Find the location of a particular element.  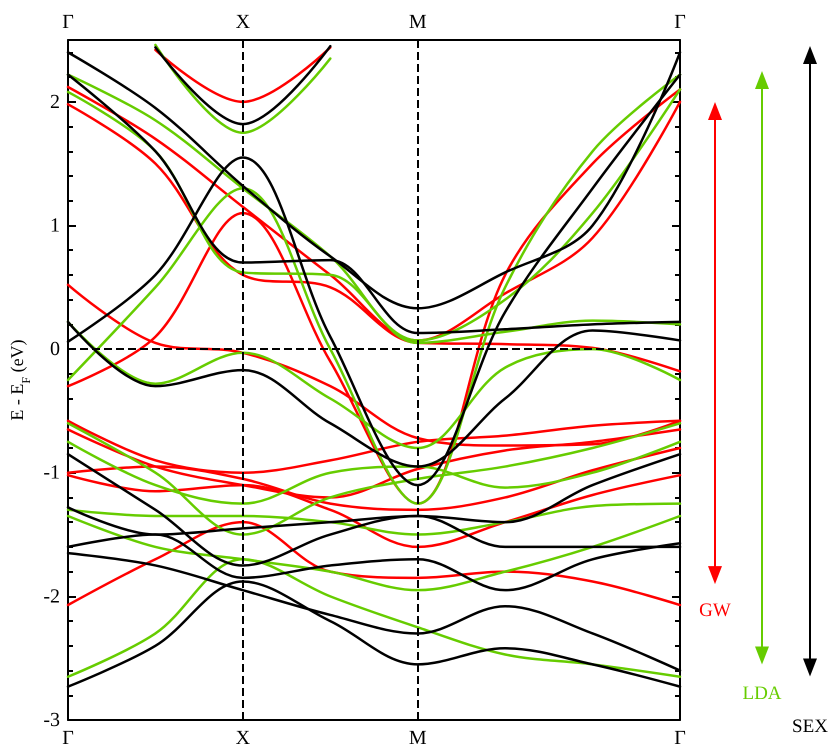

legend-label: GW is located at coordinates (715, 611).